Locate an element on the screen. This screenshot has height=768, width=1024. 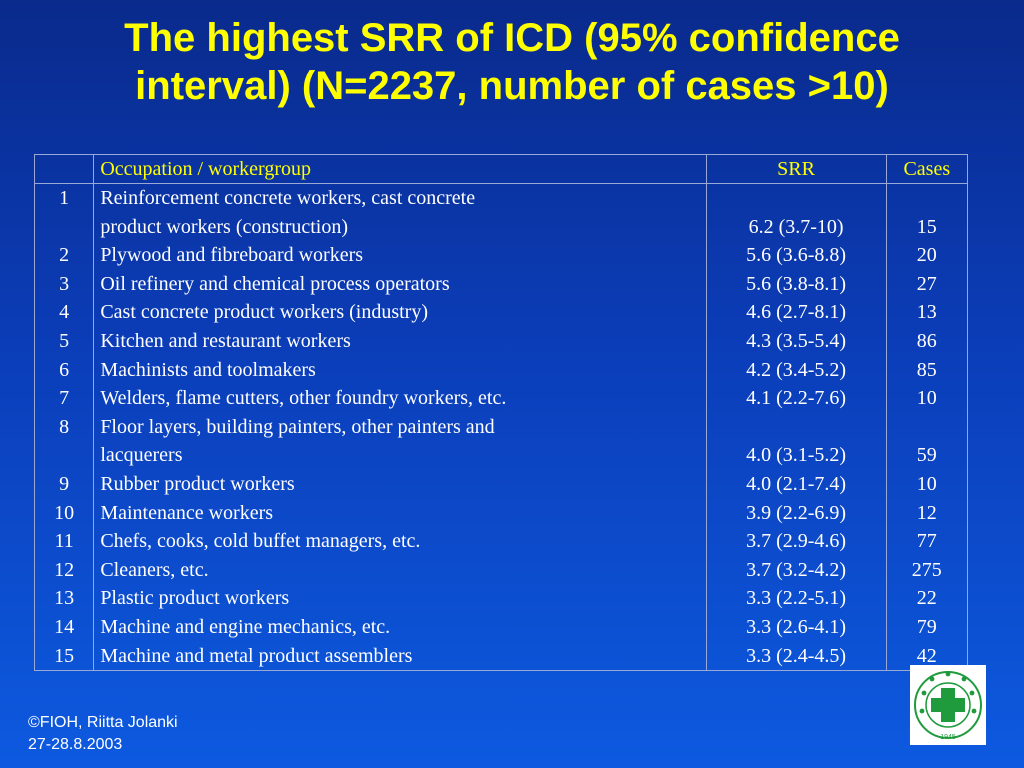
table-row: 10 Maintenance workers 3.9 (2.2-6.9) 12 is located at coordinates (501, 513).